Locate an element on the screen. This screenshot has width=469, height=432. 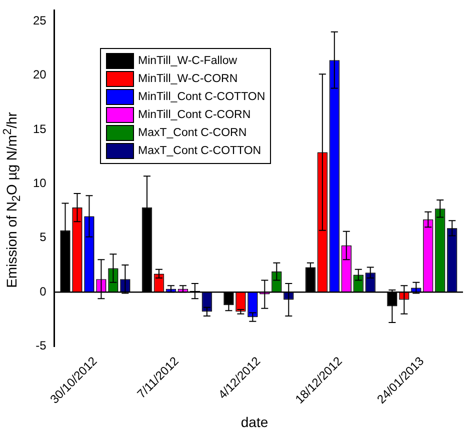
y-tick-label: 5 is located at coordinates (43, 237).